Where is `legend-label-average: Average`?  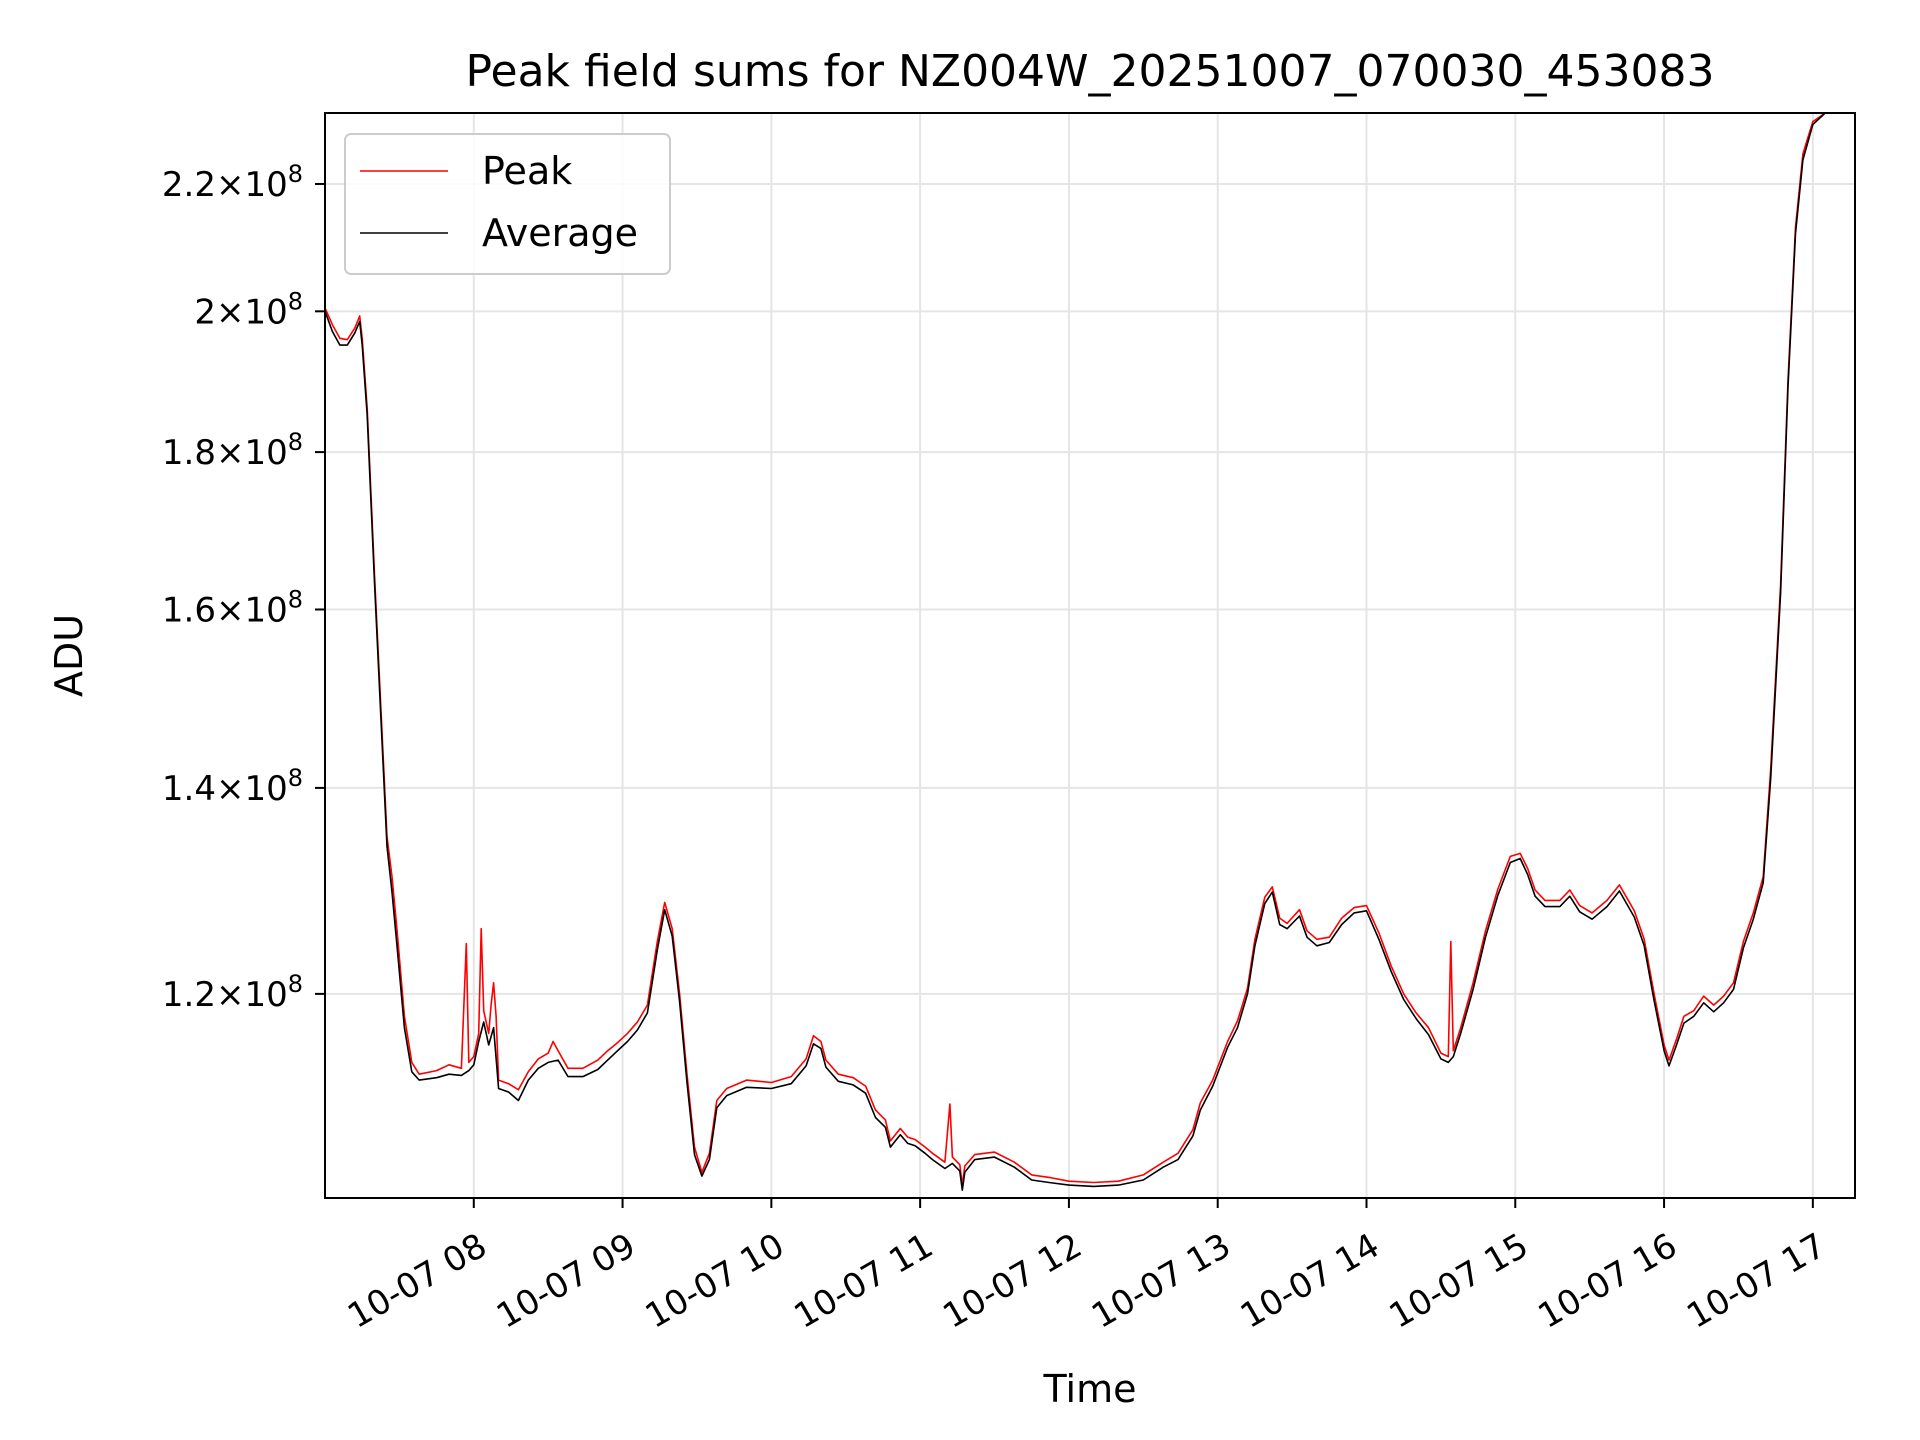
legend-label-average: Average is located at coordinates (560, 233).